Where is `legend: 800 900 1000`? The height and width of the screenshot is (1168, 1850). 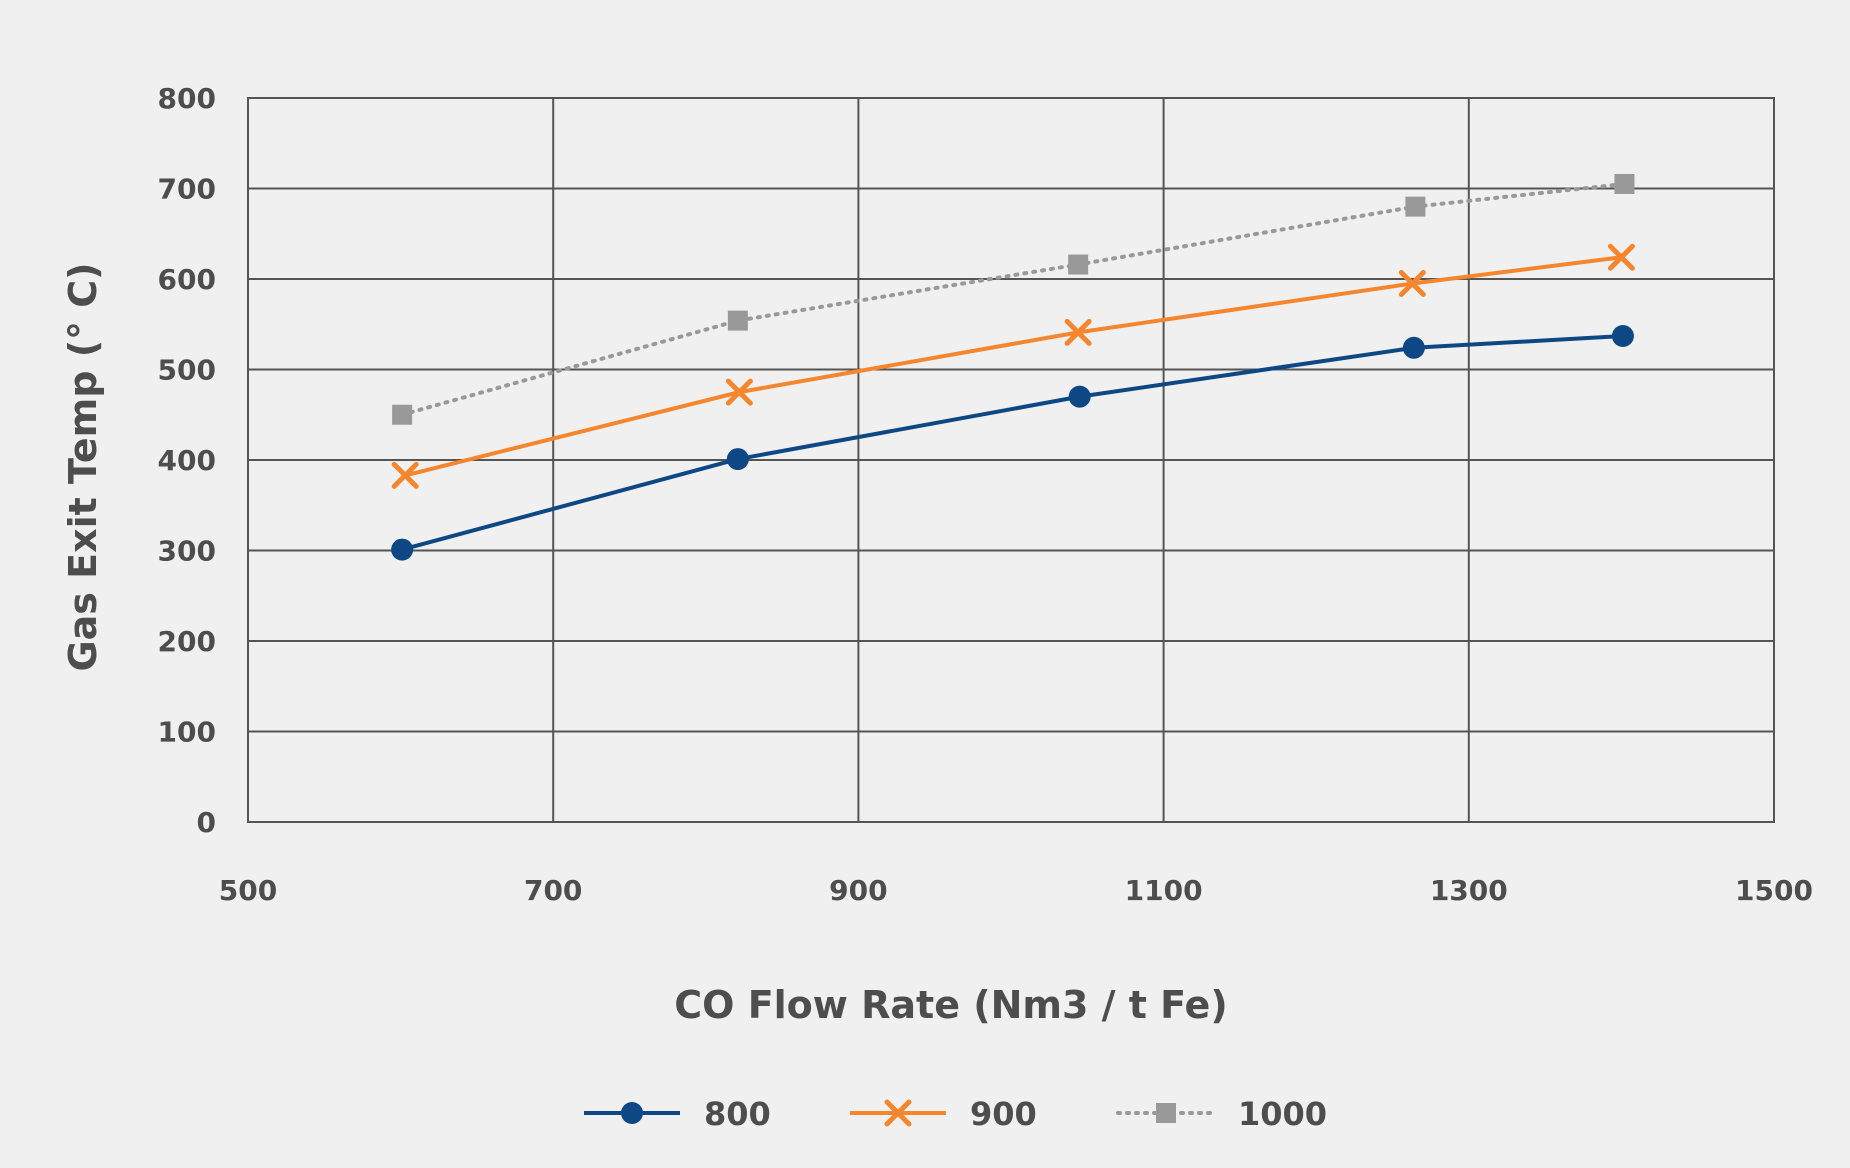
legend: 800 900 1000 is located at coordinates (955, 1114).